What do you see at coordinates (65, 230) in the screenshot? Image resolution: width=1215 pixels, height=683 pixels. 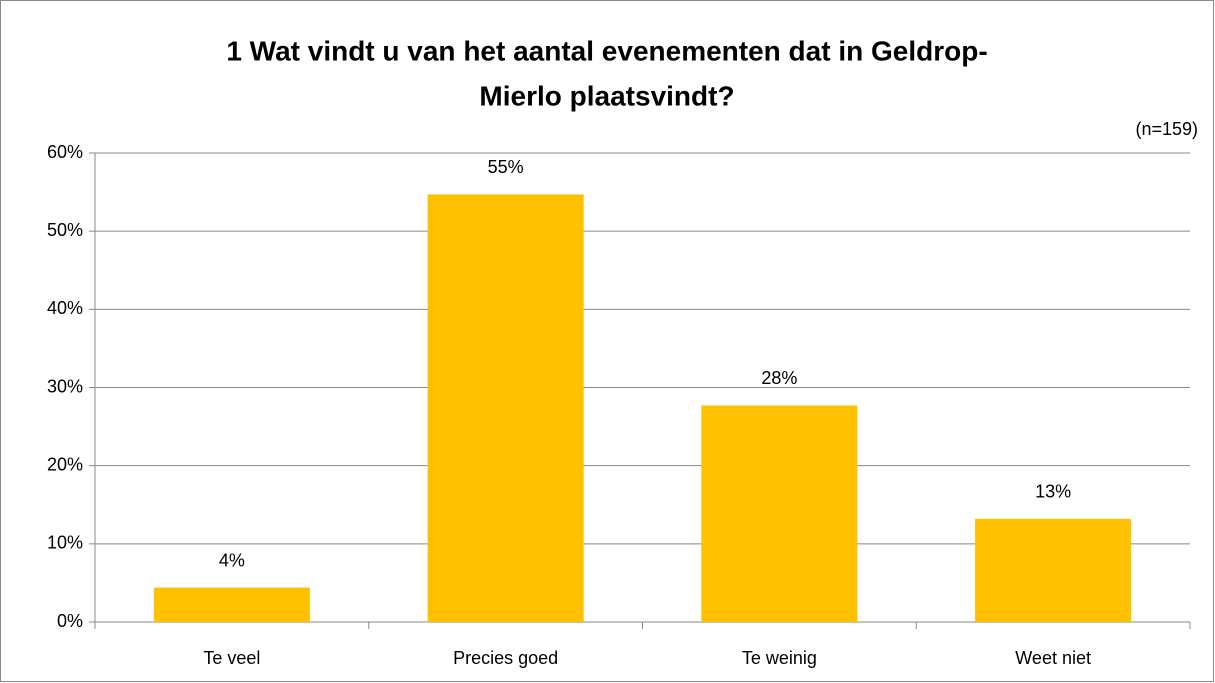 I see `y-tick-label: 50%` at bounding box center [65, 230].